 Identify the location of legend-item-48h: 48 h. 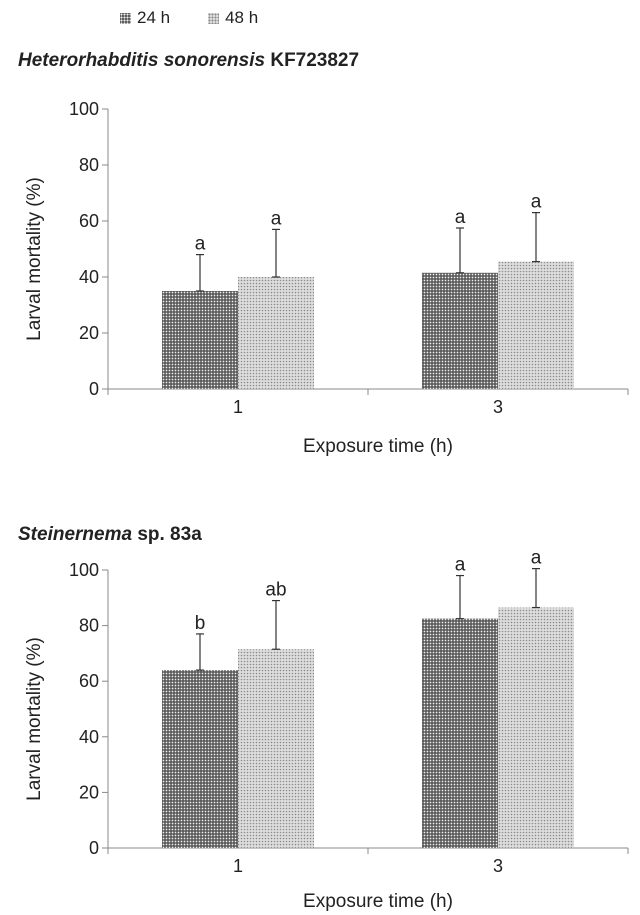
(233, 18).